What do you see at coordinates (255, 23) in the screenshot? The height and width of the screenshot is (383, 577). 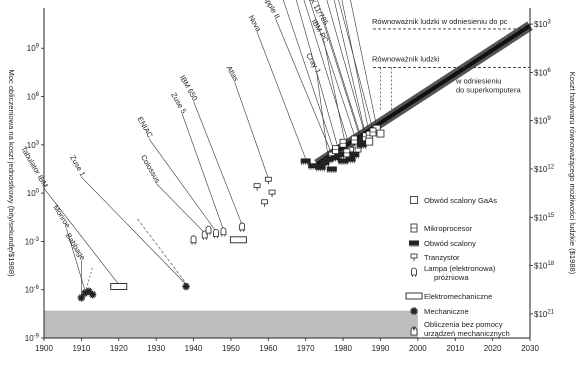 I see `machine-label: Nova` at bounding box center [255, 23].